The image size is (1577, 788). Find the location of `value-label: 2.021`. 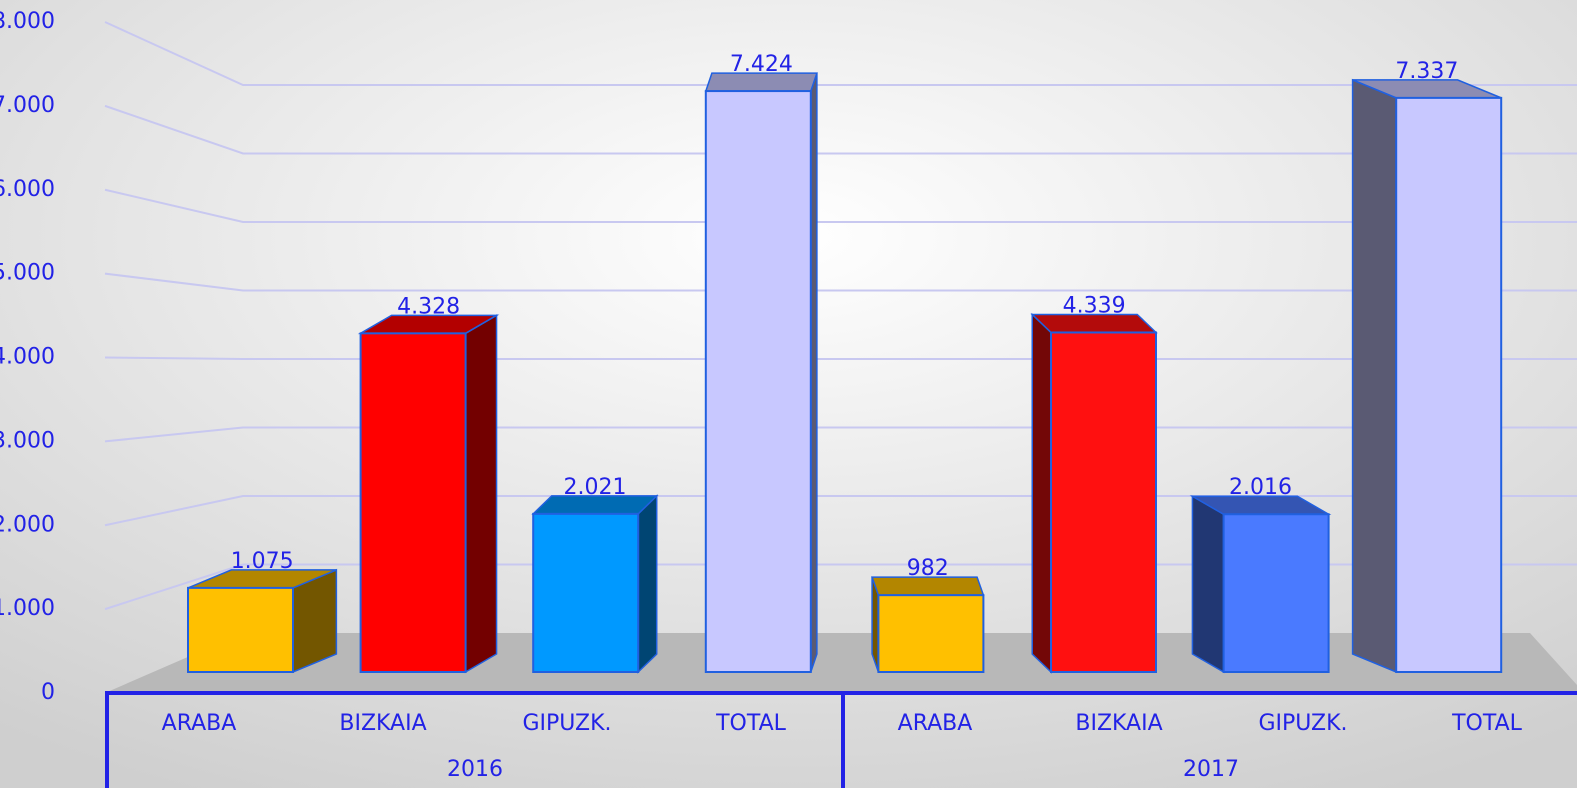

value-label: 2.021 is located at coordinates (594, 487).